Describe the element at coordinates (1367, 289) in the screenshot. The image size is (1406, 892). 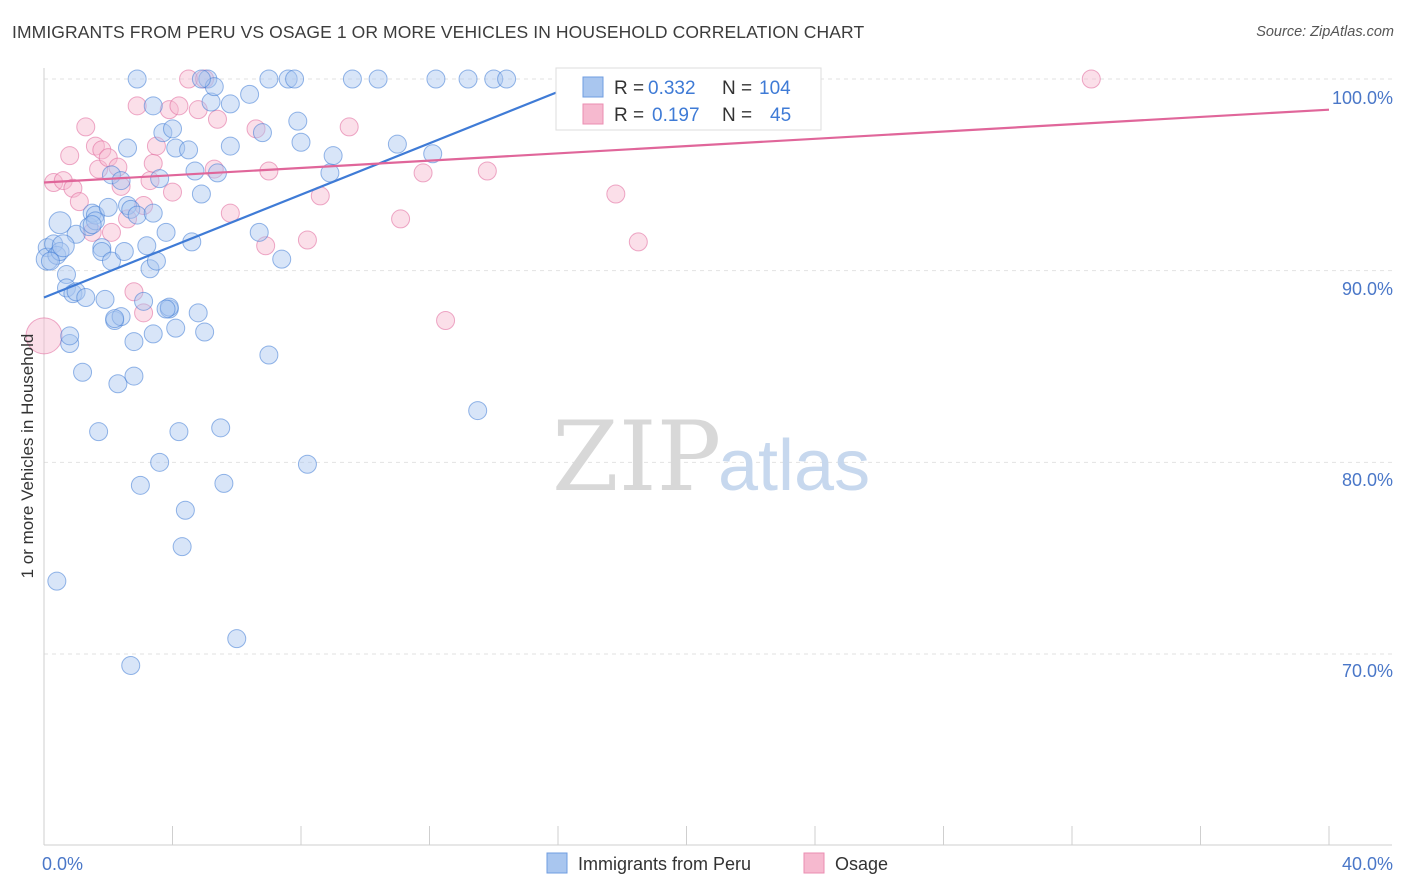
I see `y-tick-label-90: 90.0%` at that location.